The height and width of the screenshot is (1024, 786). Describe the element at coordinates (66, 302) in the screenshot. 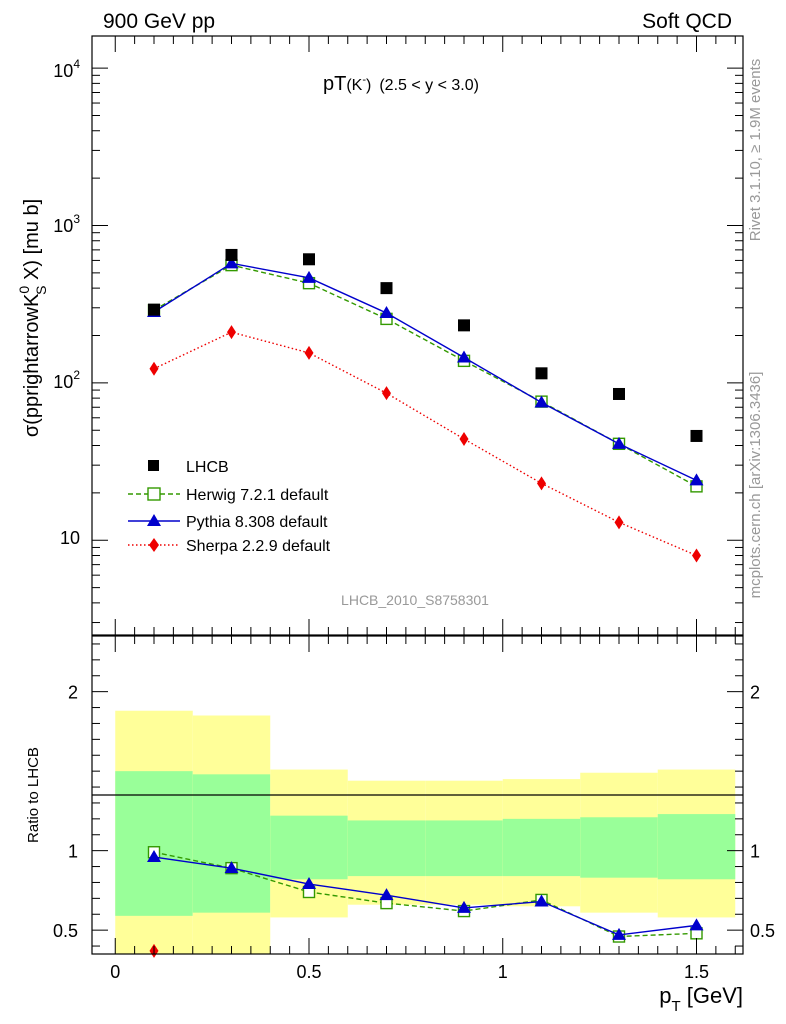

I see `main-ytick-labels: 10⁴ 10³ 10² 10` at that location.